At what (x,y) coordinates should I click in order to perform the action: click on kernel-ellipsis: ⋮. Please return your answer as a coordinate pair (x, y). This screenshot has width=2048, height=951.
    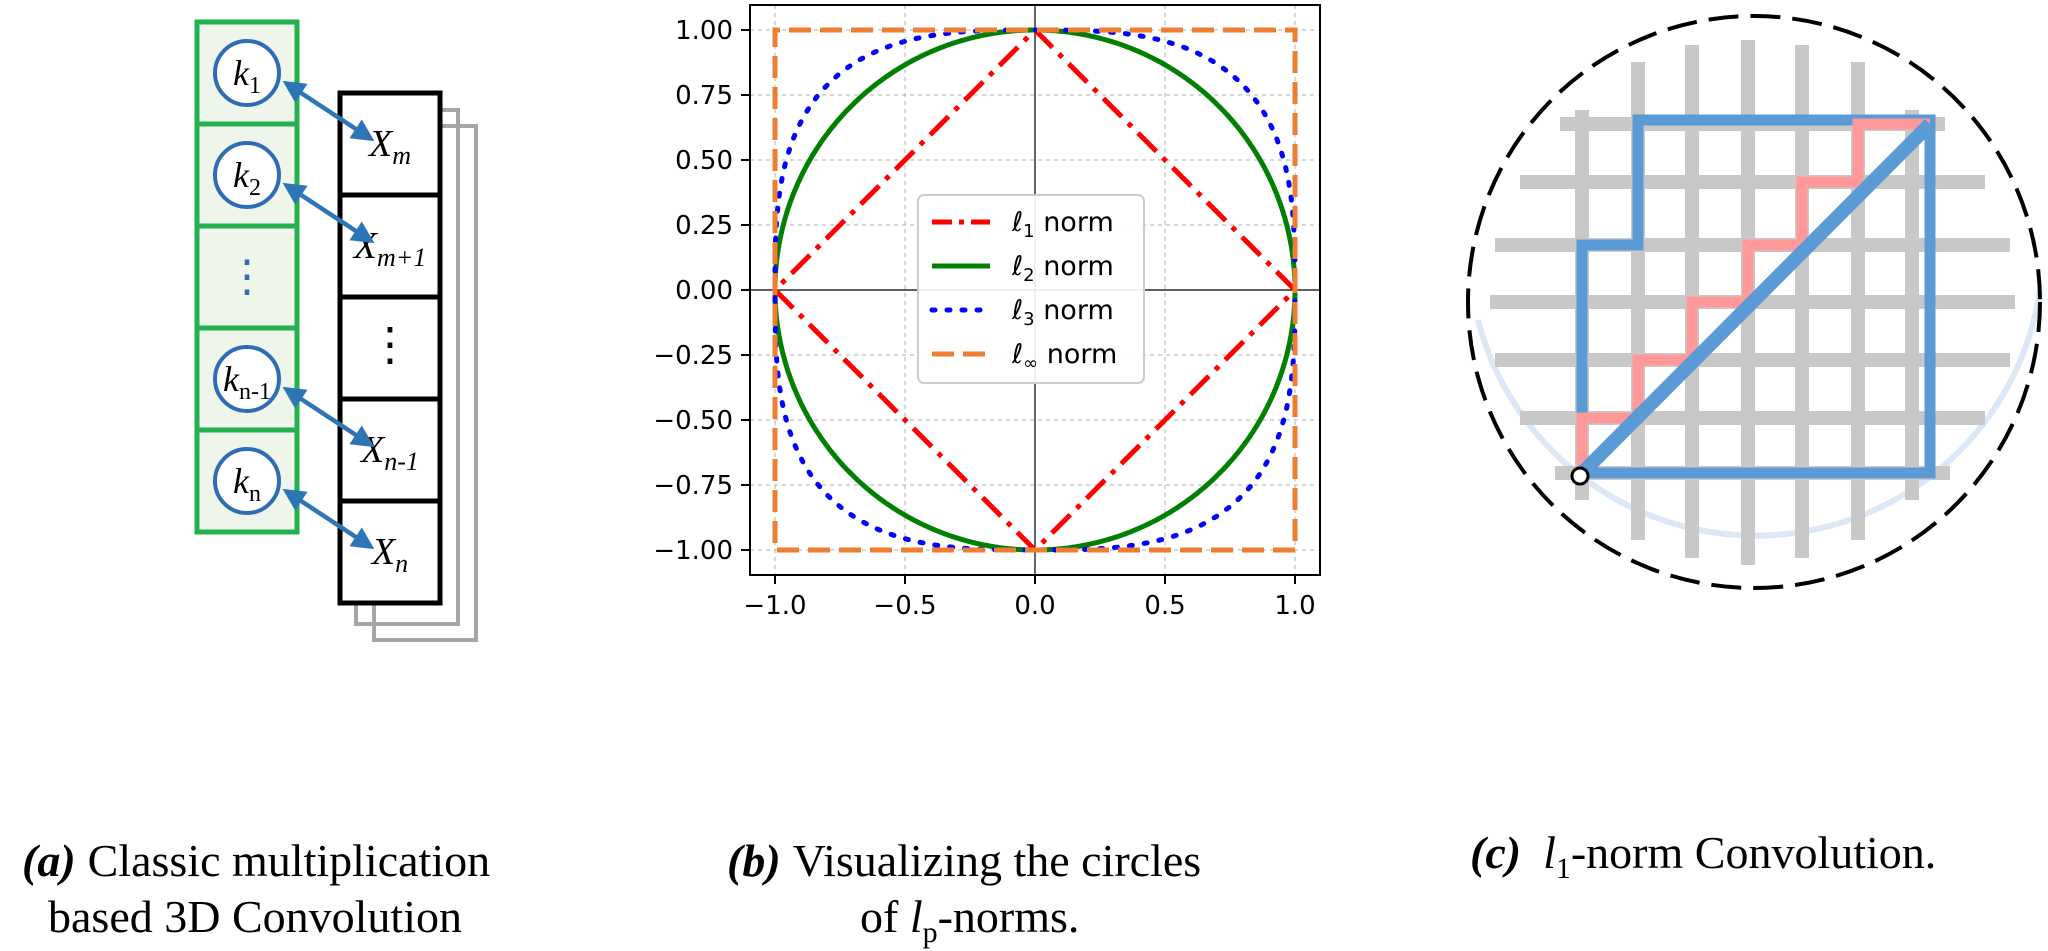
    Looking at the image, I should click on (247, 276).